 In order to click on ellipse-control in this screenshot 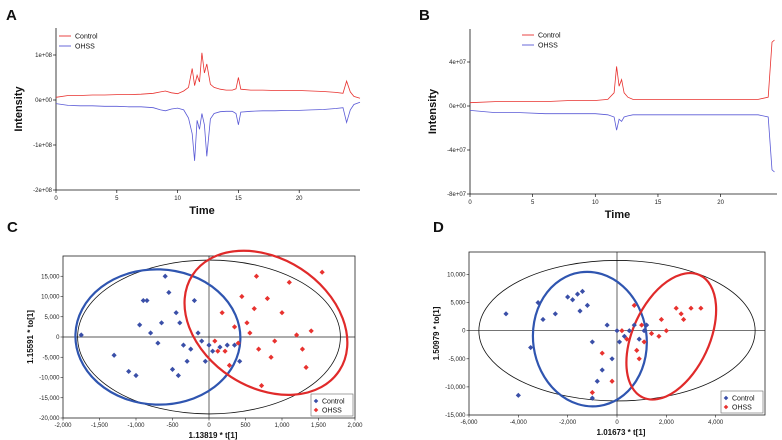, I will do `click(158, 337)`.